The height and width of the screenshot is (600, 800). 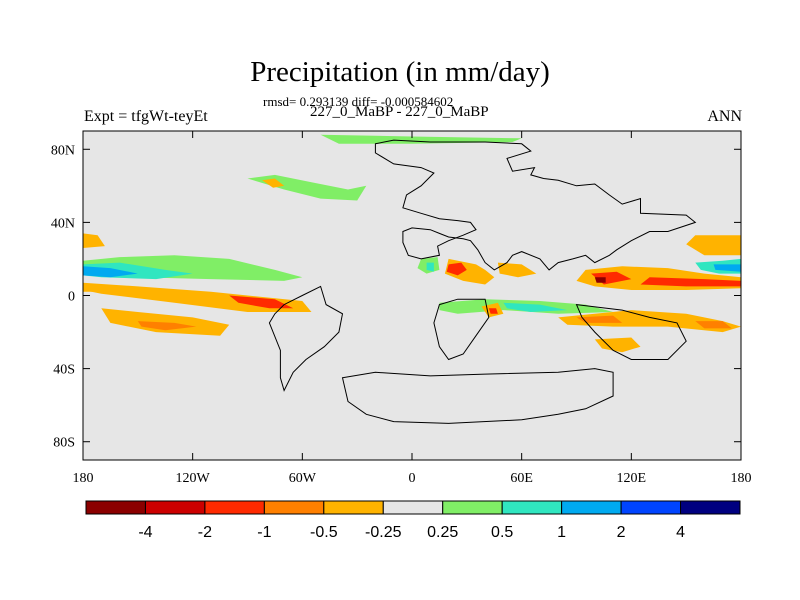 I want to click on stats-text: rmsd= 0.293139 diff= -0.000584602, so click(x=358, y=101).